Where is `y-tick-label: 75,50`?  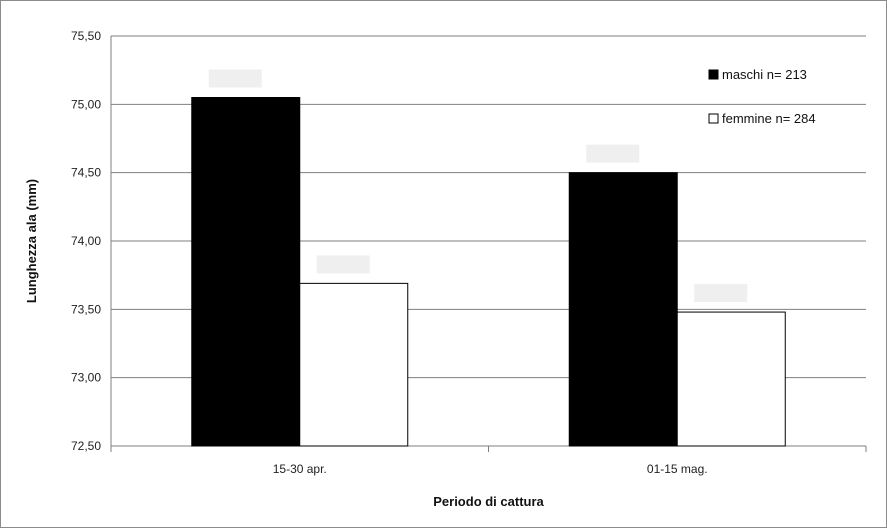 y-tick-label: 75,50 is located at coordinates (86, 36).